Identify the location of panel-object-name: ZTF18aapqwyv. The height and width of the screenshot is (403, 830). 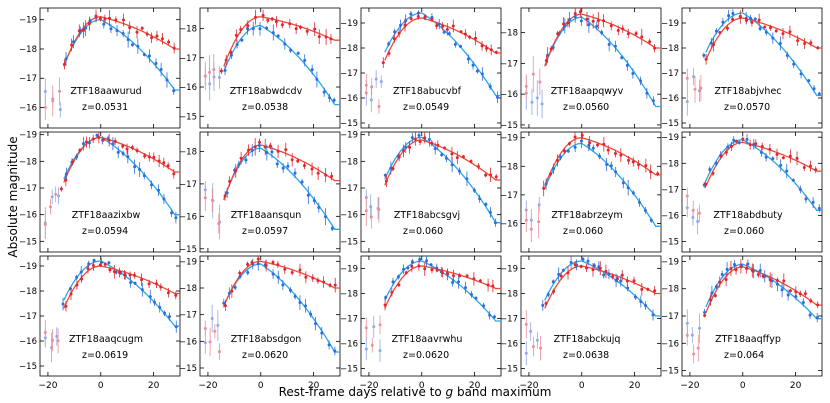
(587, 91).